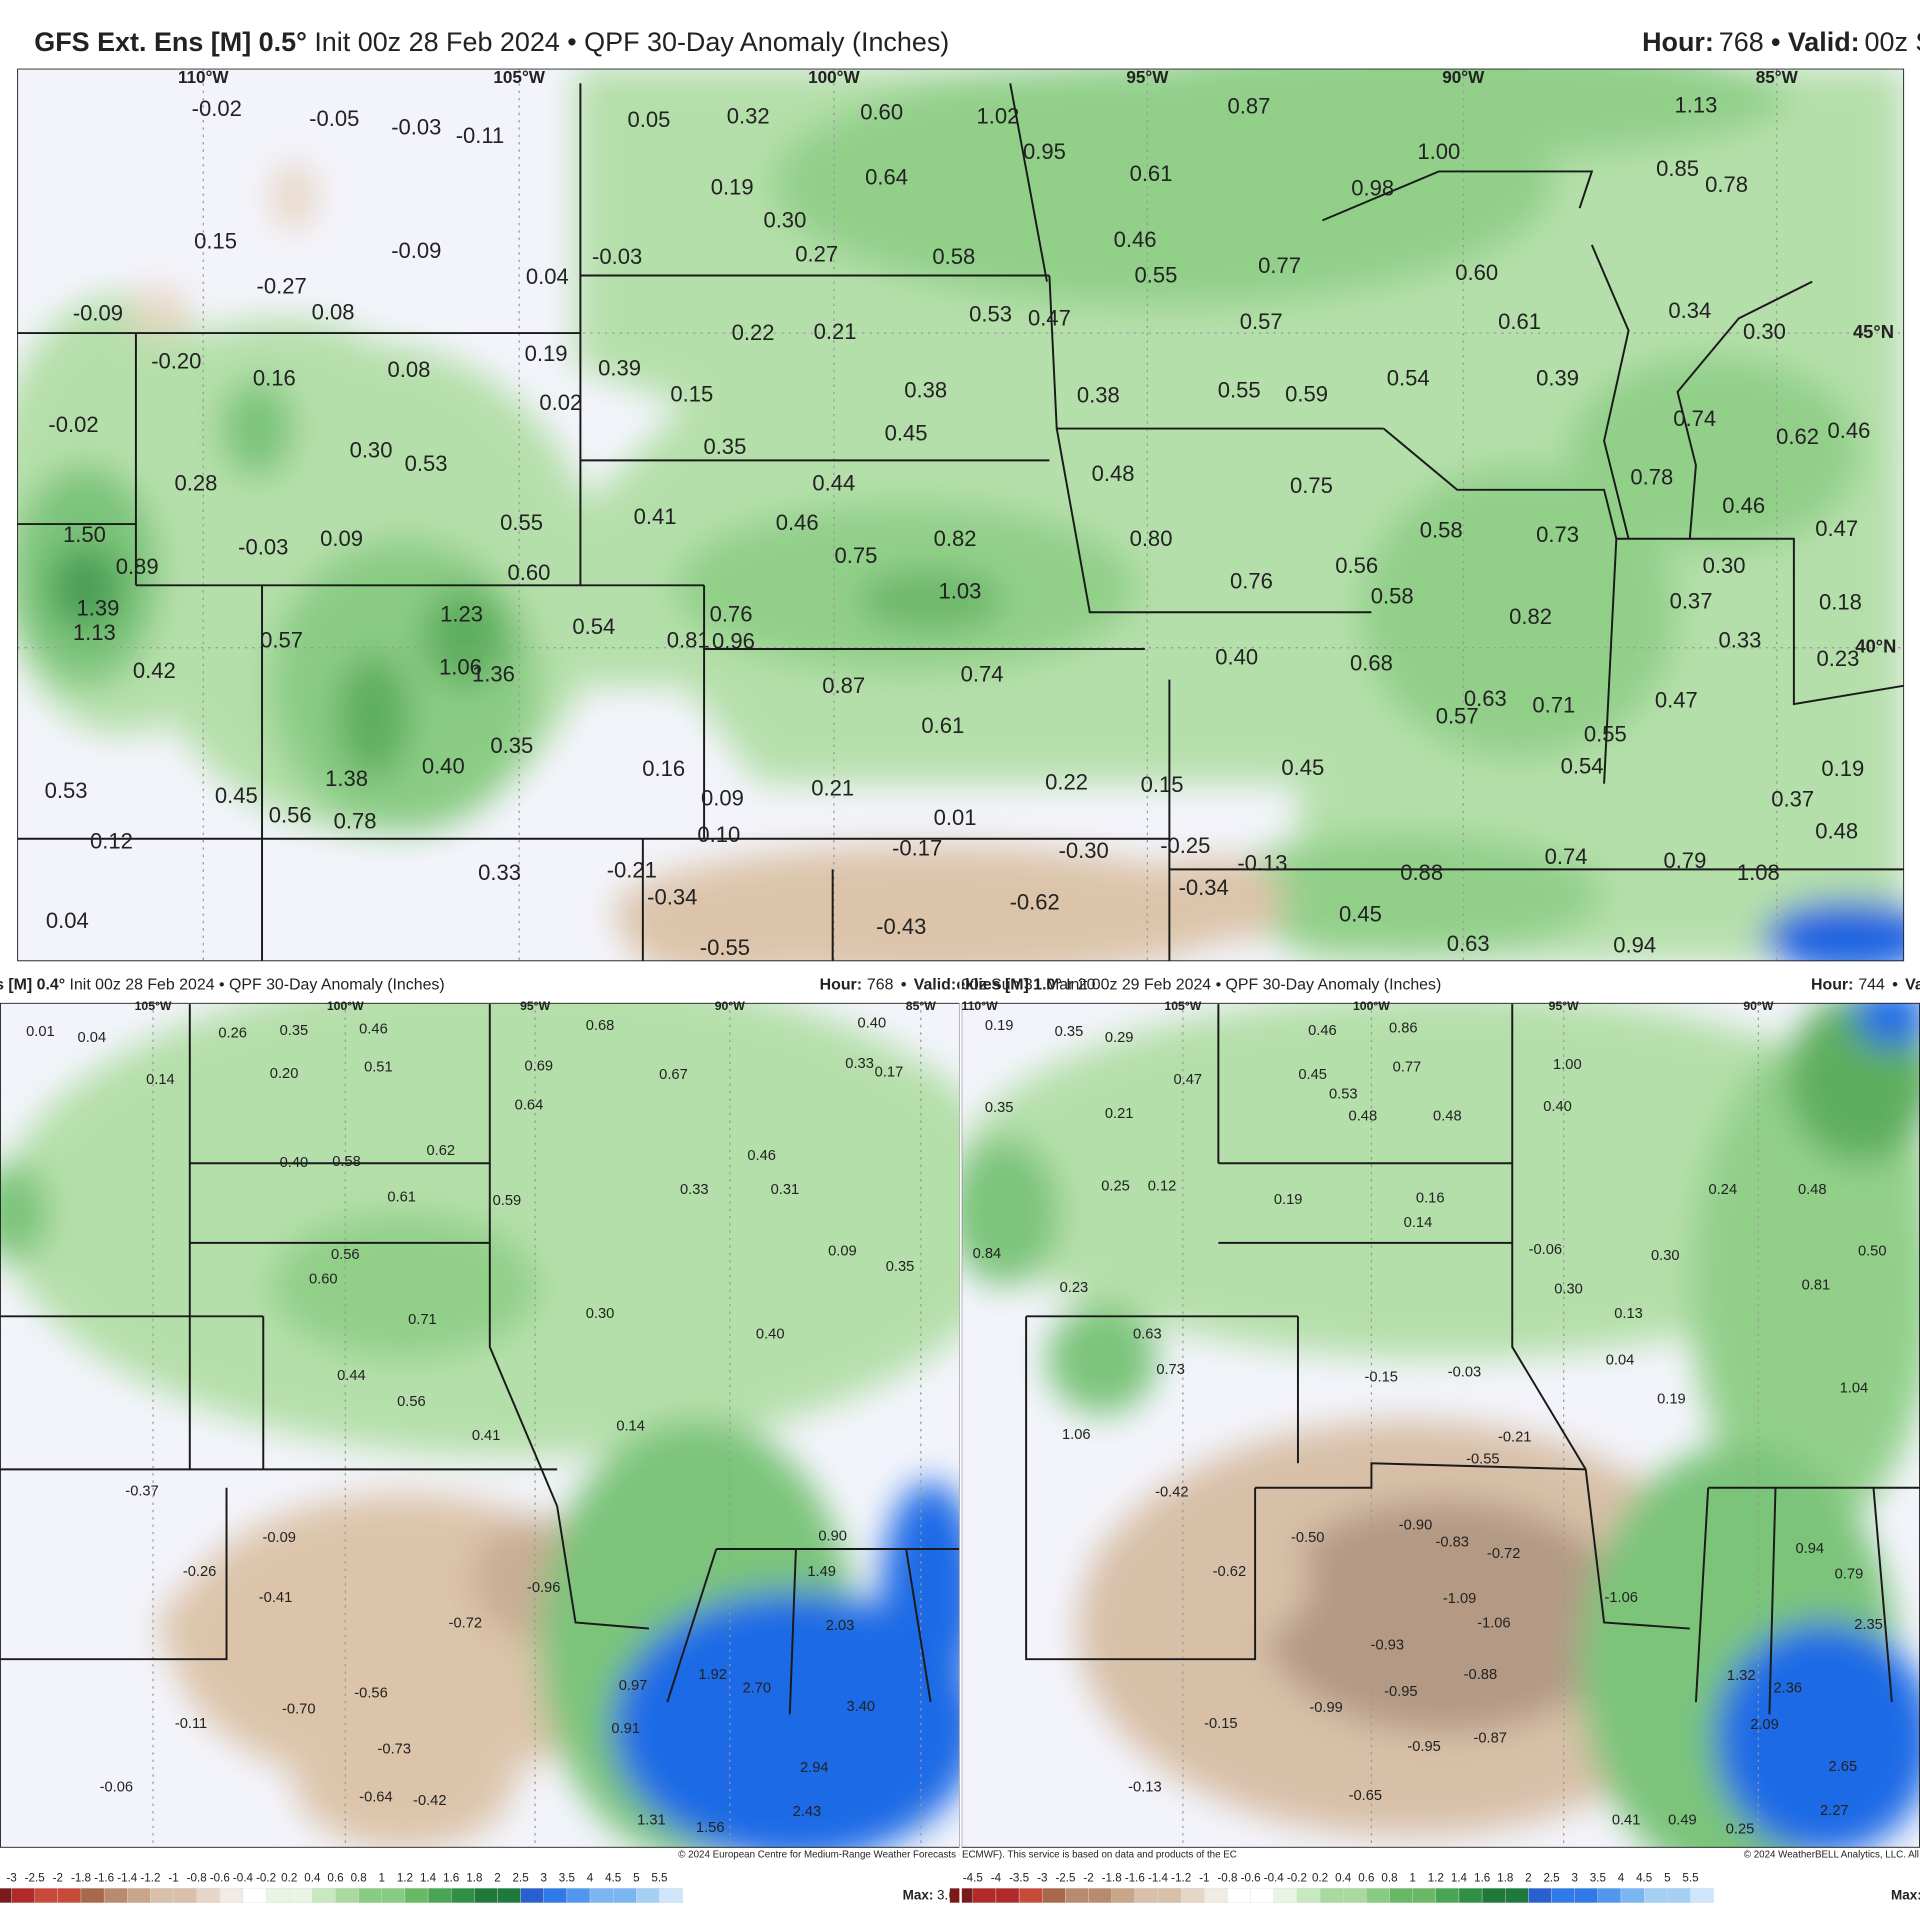  I want to click on value-label: 0.79, so click(1684, 860).